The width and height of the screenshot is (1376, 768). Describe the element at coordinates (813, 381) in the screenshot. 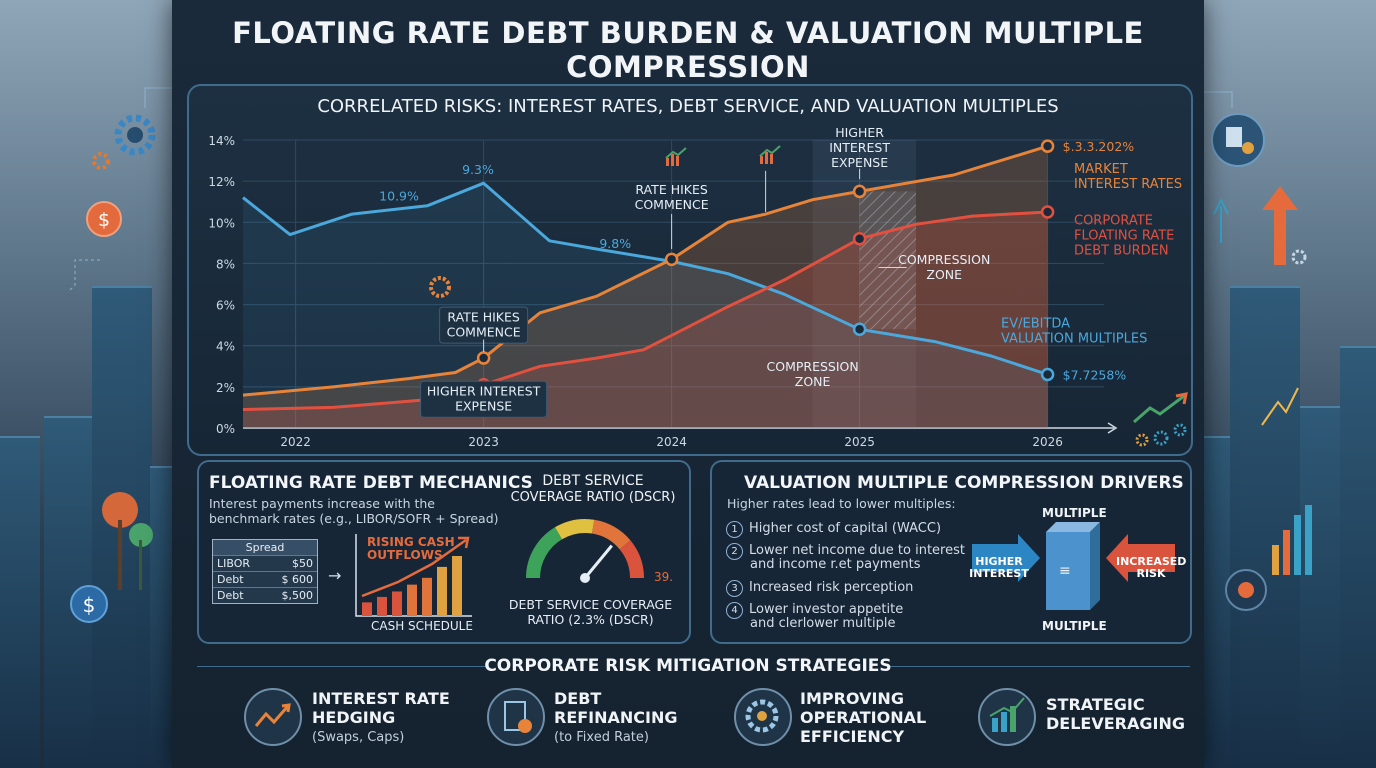

I see `annotation-text: ZONE` at that location.